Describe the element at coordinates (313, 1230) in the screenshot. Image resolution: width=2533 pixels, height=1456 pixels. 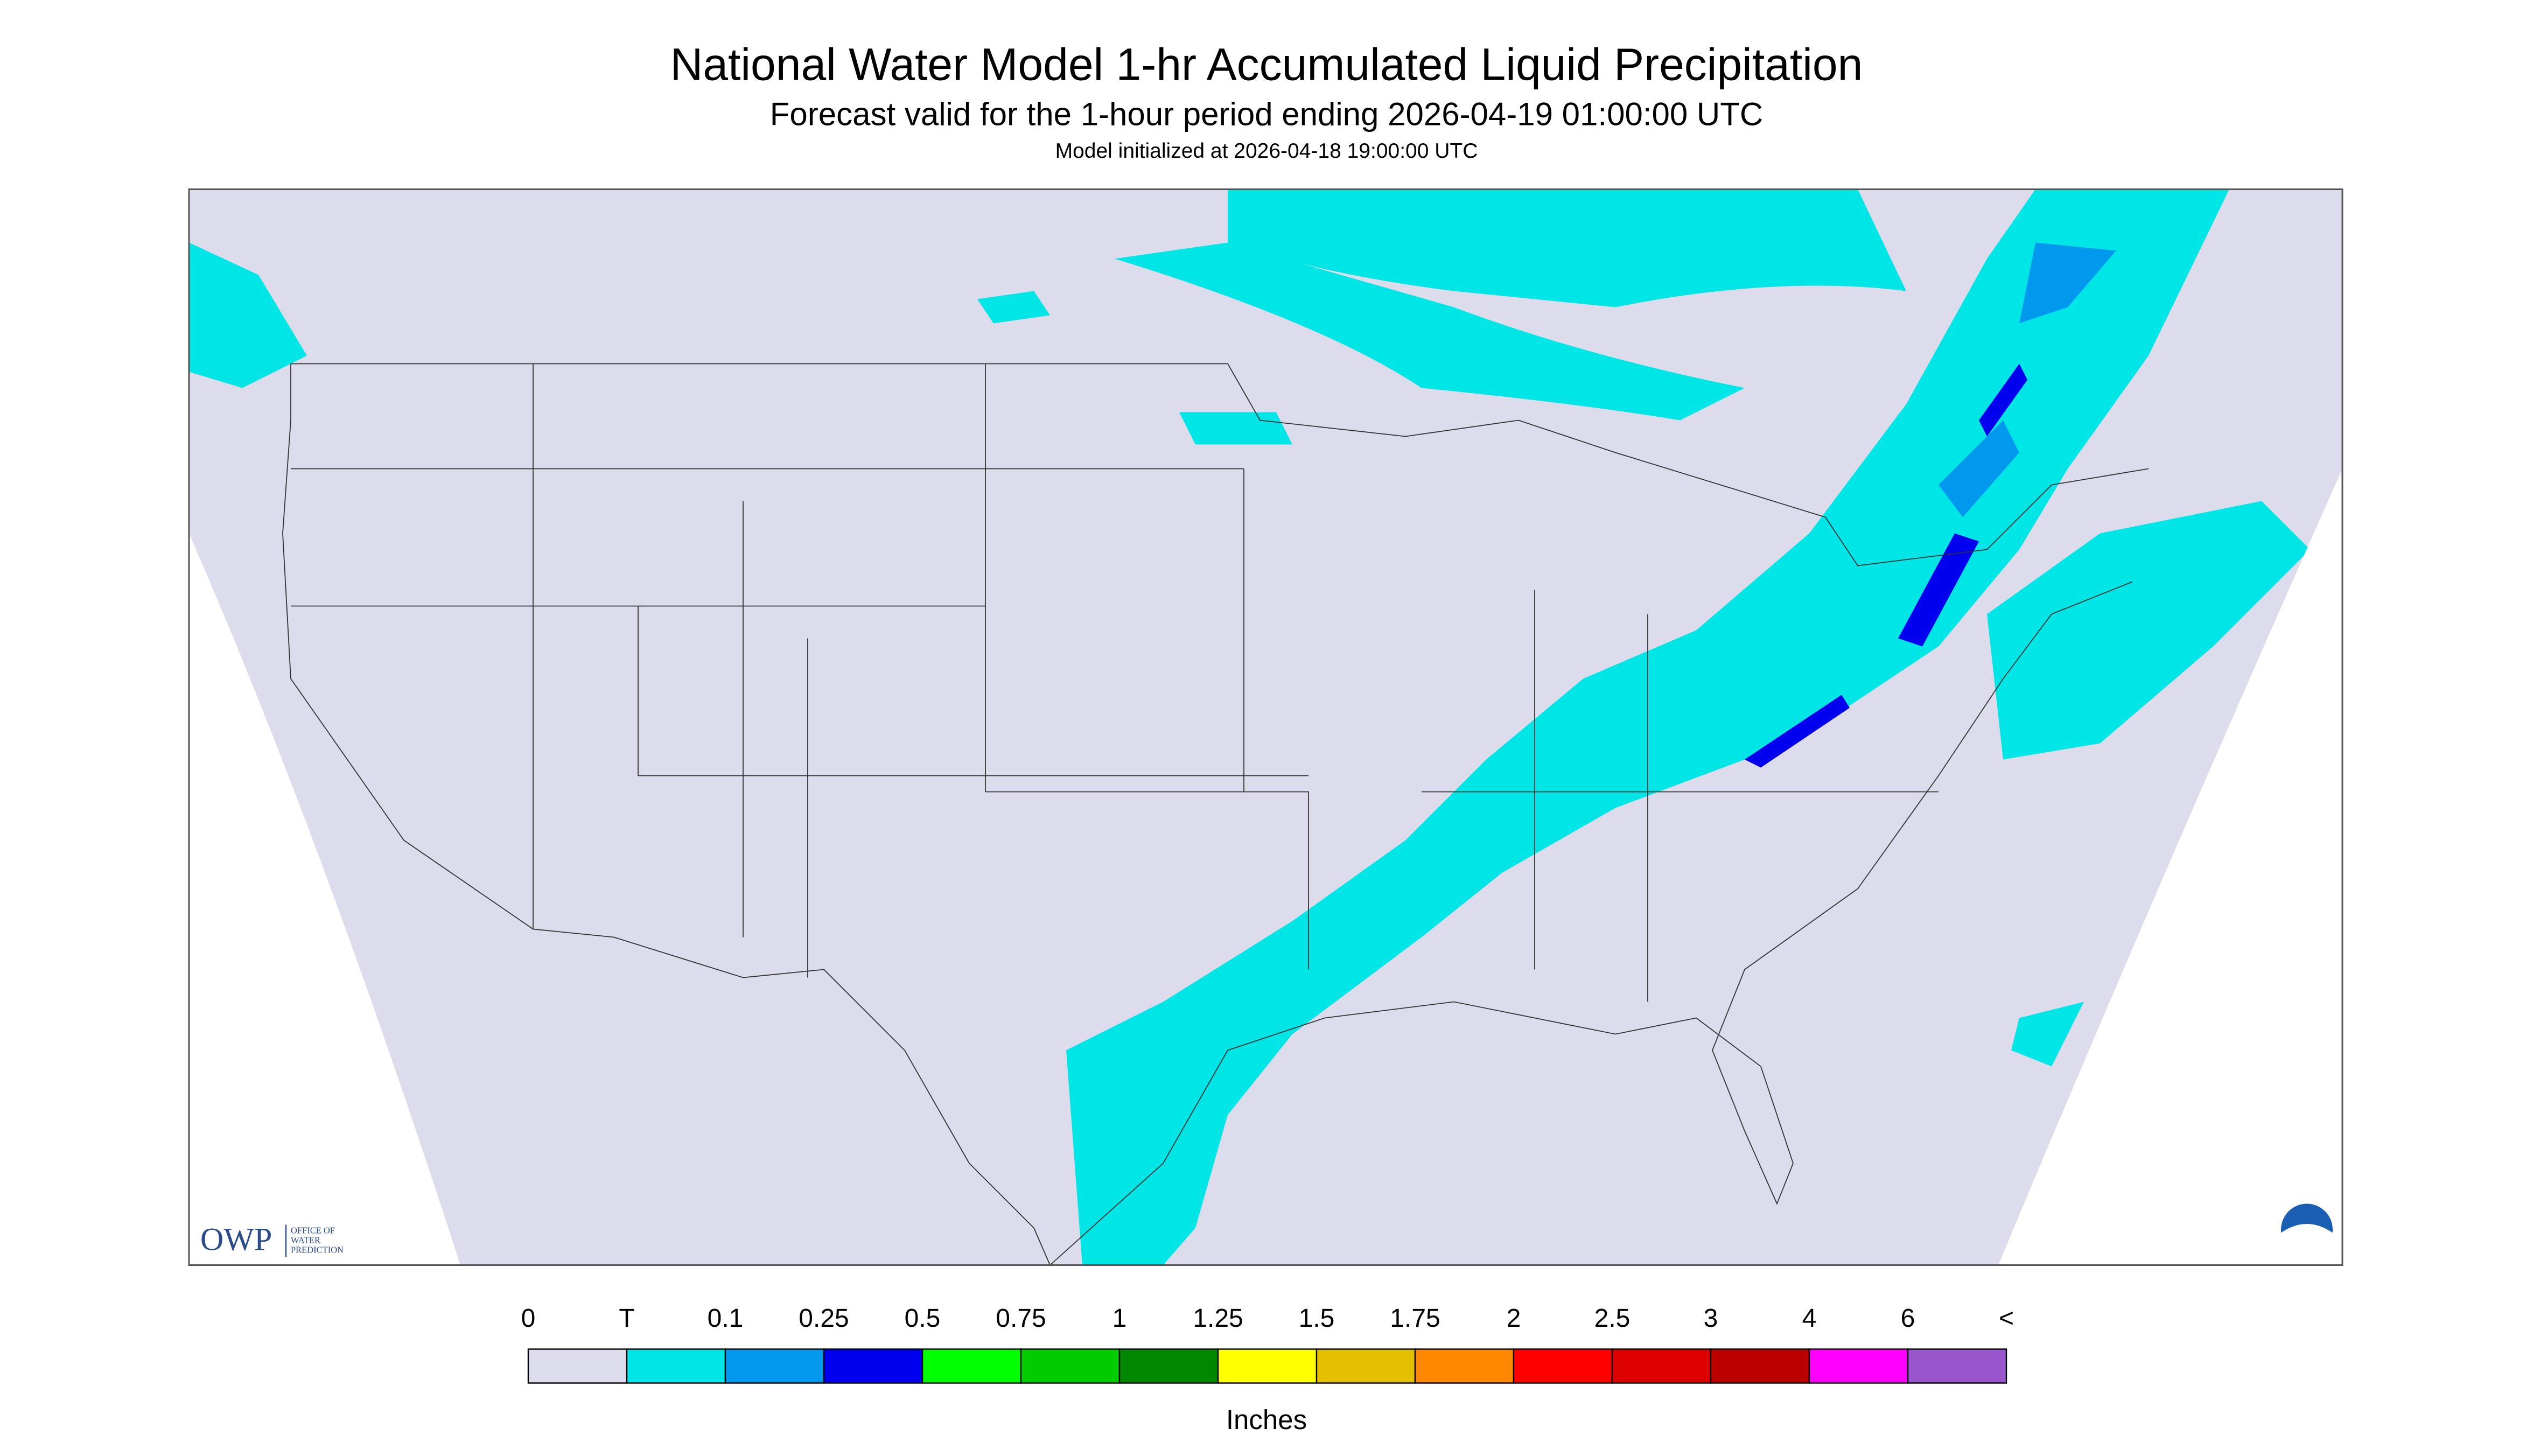
I see `logo-text: OFFICE OF` at that location.